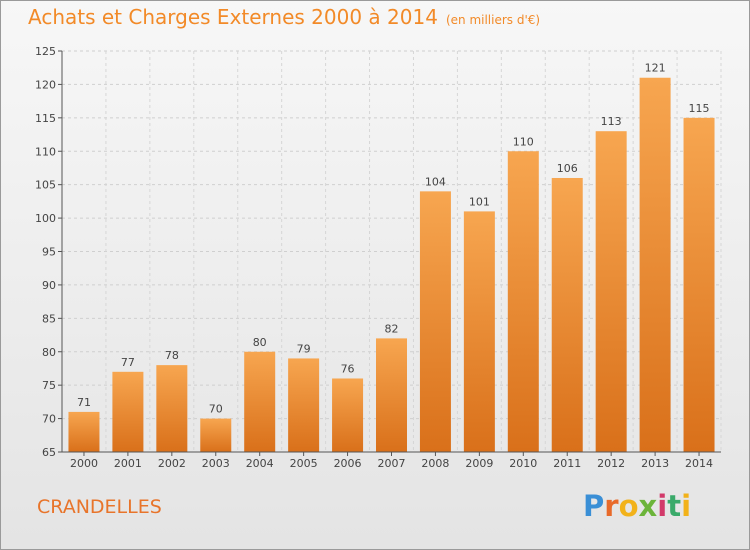 This screenshot has height=550, width=750. What do you see at coordinates (49, 285) in the screenshot?
I see `y-tick-label: 90` at bounding box center [49, 285].